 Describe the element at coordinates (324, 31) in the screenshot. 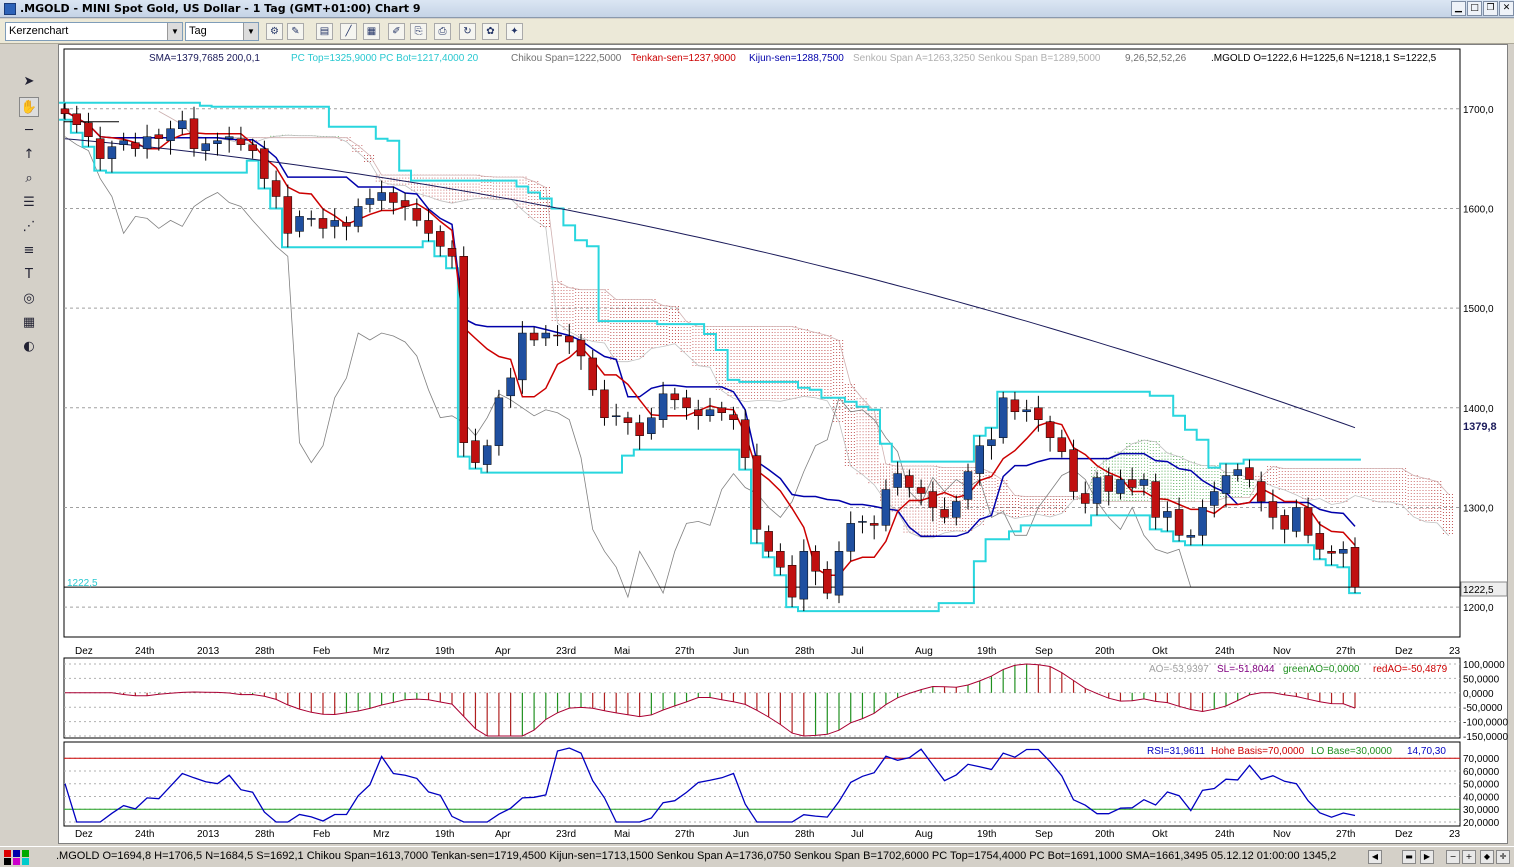

I see `chart-style-icon: ▤` at that location.